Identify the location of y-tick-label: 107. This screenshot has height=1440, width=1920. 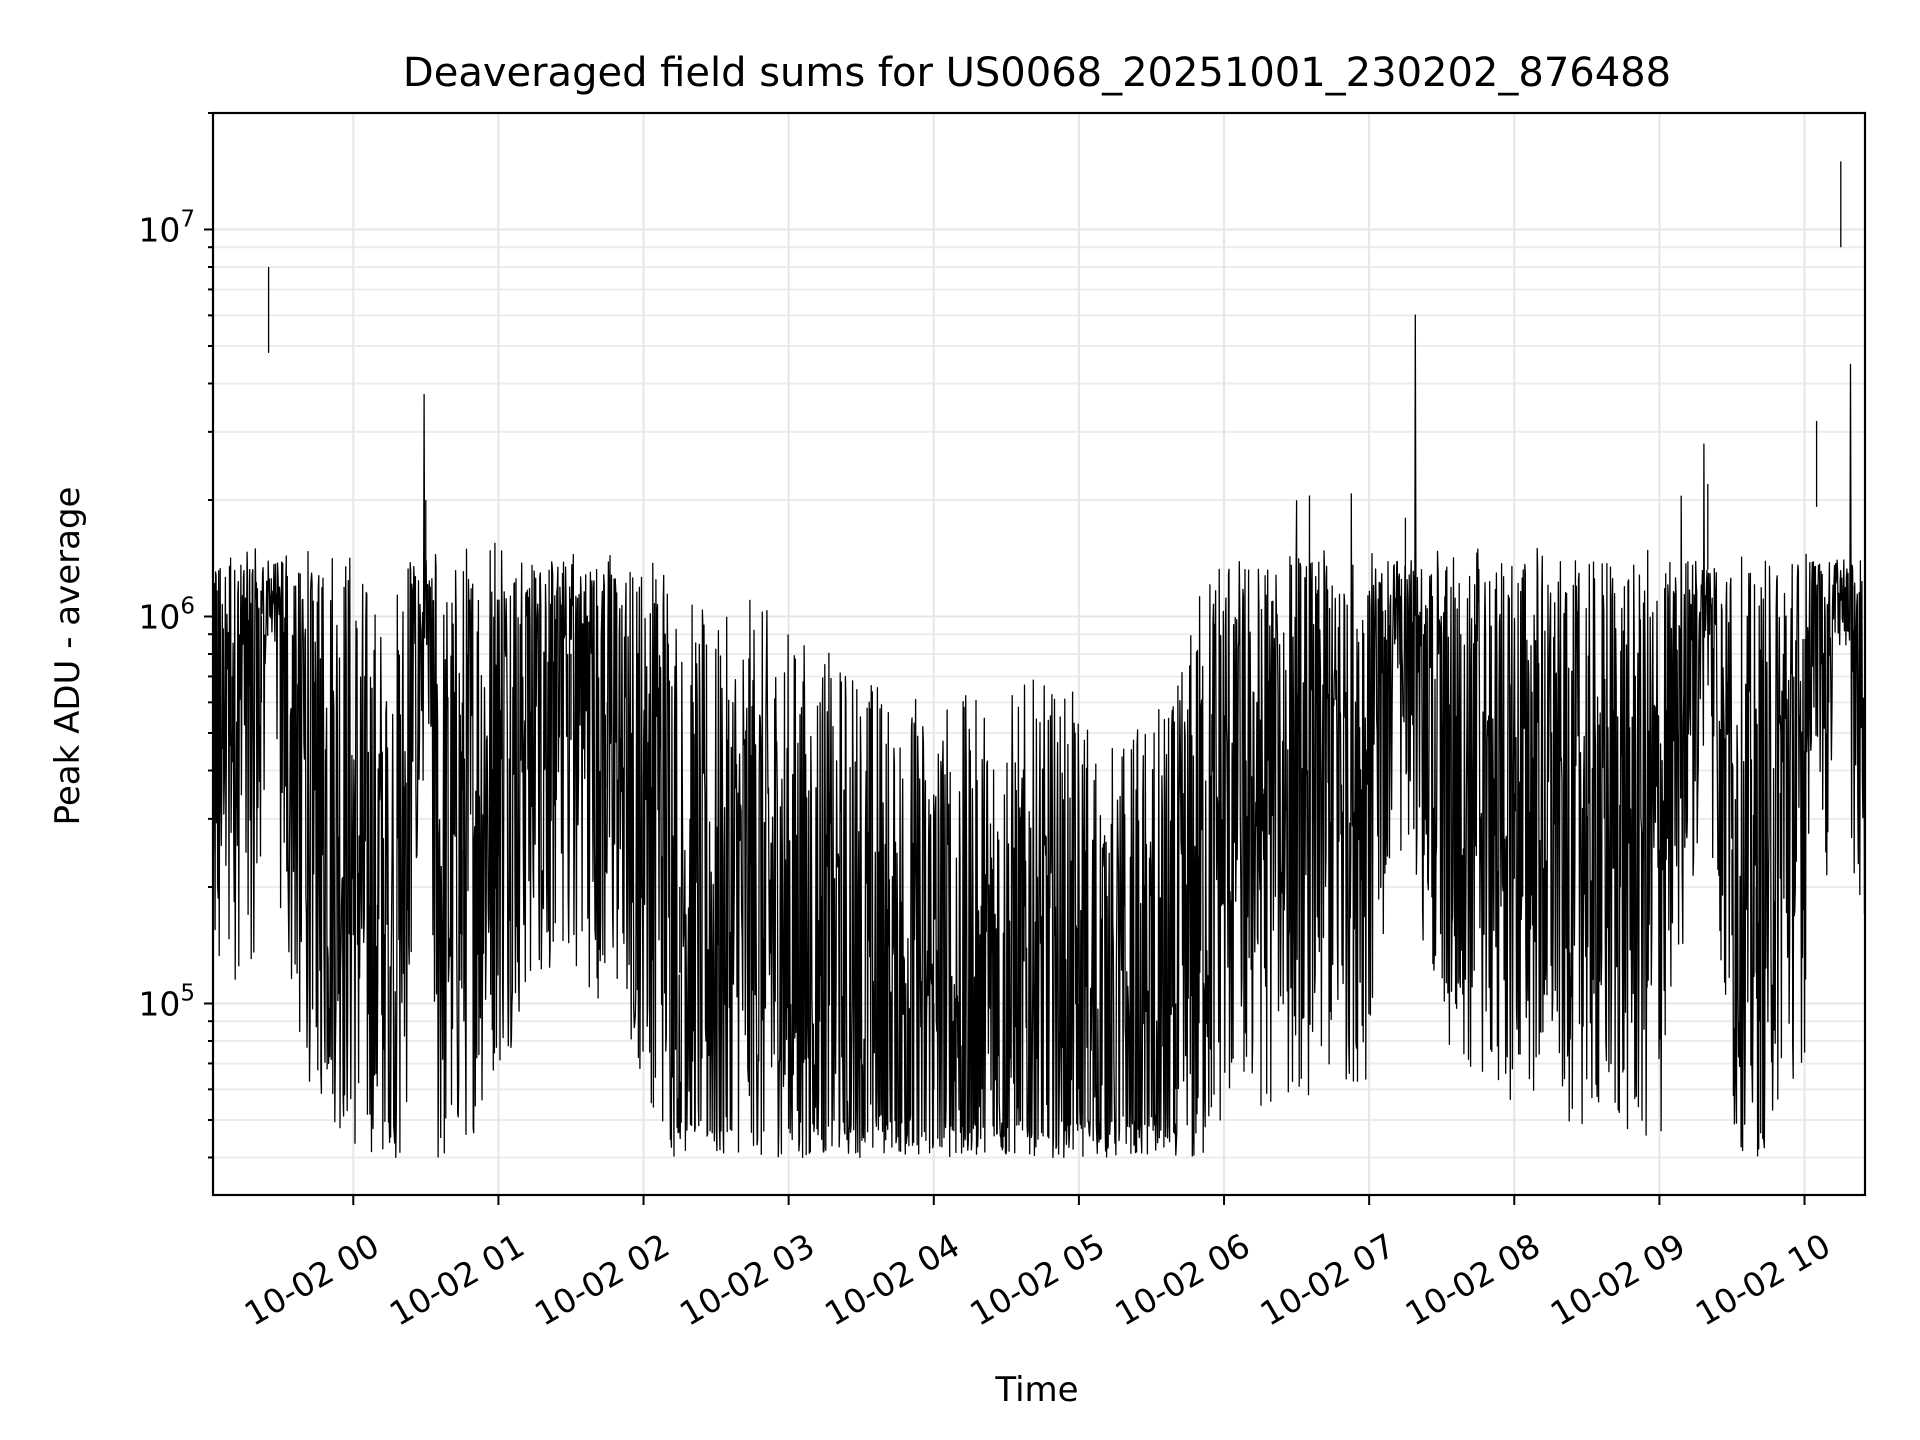
(166, 227).